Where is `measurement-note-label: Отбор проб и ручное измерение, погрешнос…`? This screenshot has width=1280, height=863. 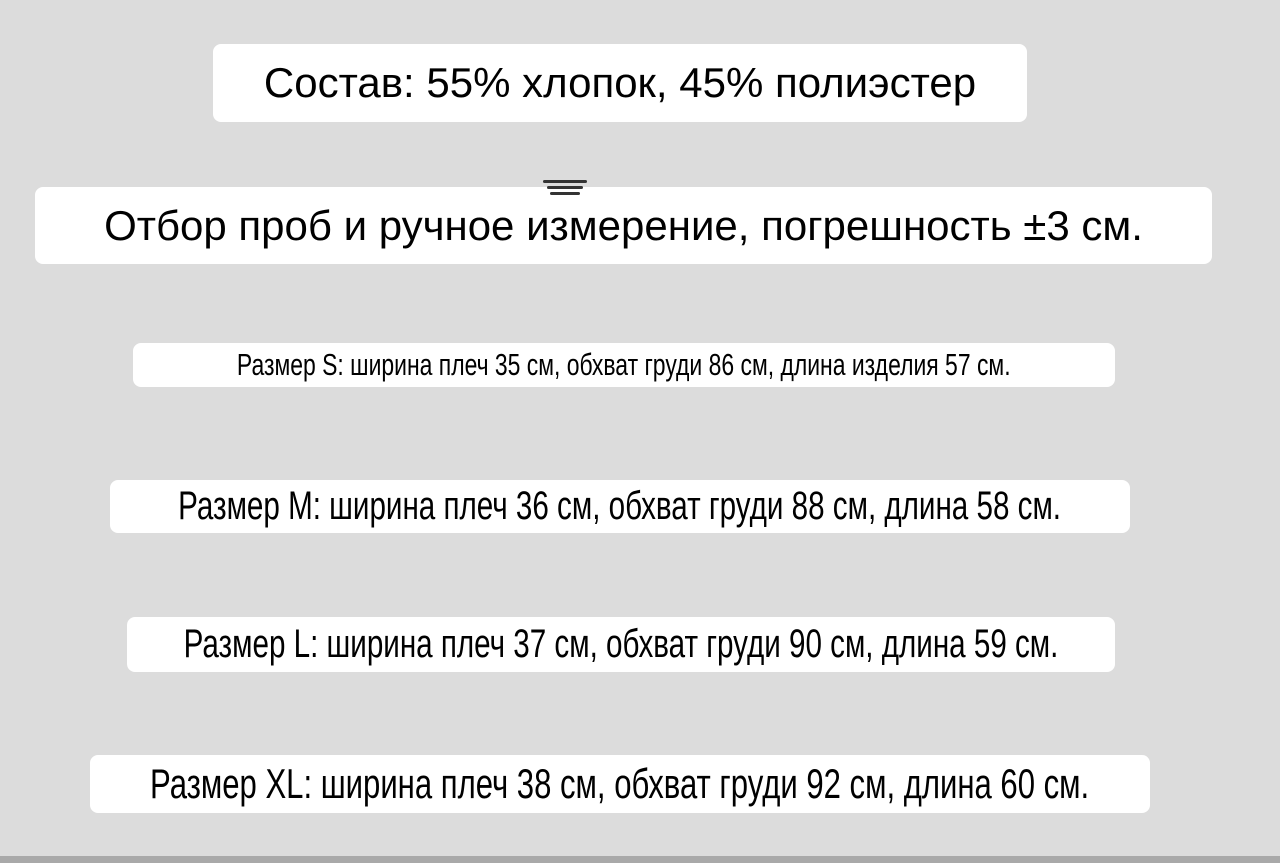
measurement-note-label: Отбор проб и ручное измерение, погрешнос… is located at coordinates (623, 225).